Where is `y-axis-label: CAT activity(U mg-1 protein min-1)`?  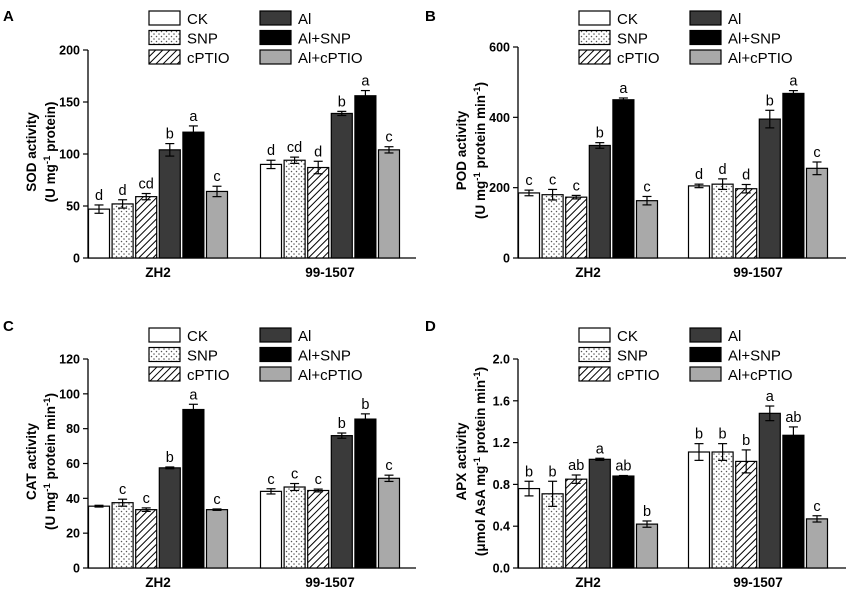
y-axis-label: CAT activity(U mg-1 protein min-1) is located at coordinates (41, 461).